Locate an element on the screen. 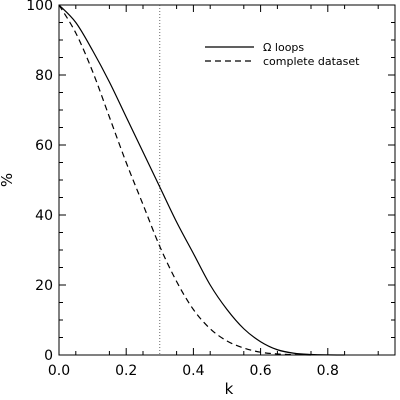 This screenshot has height=400, width=400. y-tick-label: 80 is located at coordinates (44, 76).